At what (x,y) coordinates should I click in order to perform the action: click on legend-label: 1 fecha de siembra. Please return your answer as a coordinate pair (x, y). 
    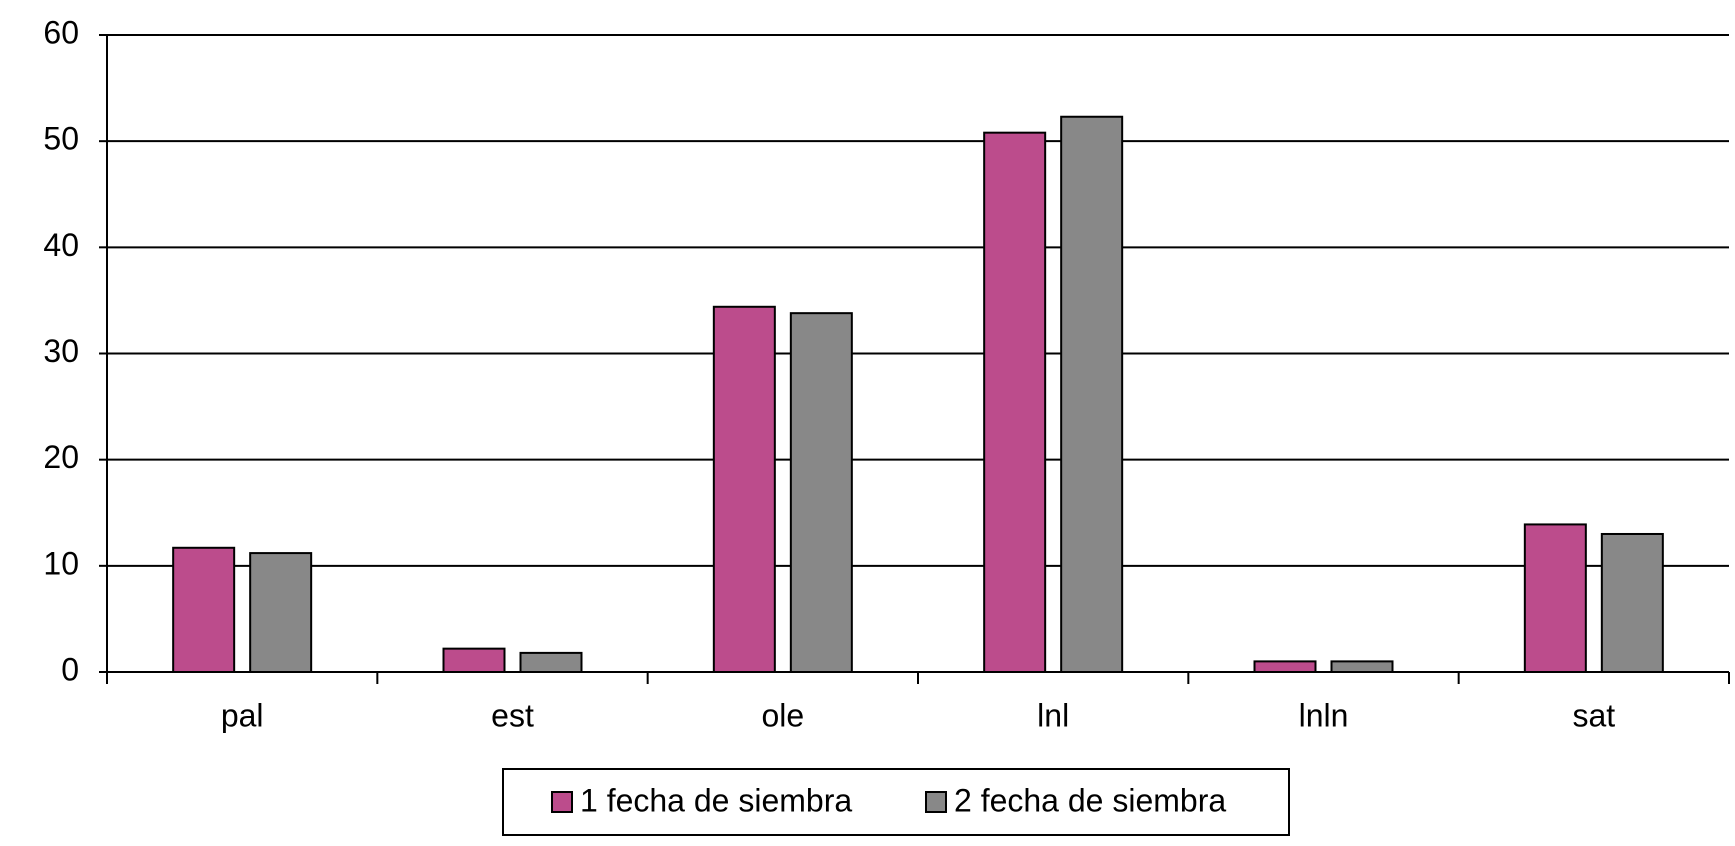
    Looking at the image, I should click on (716, 800).